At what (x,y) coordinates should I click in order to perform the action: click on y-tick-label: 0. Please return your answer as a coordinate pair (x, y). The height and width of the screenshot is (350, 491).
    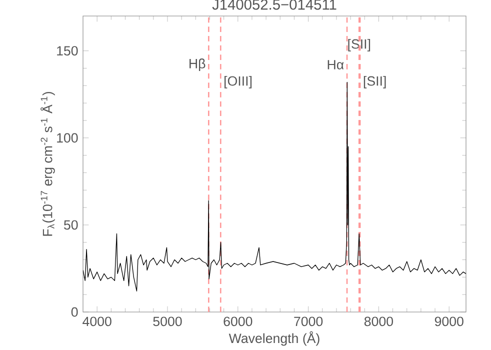
    Looking at the image, I should click on (74, 312).